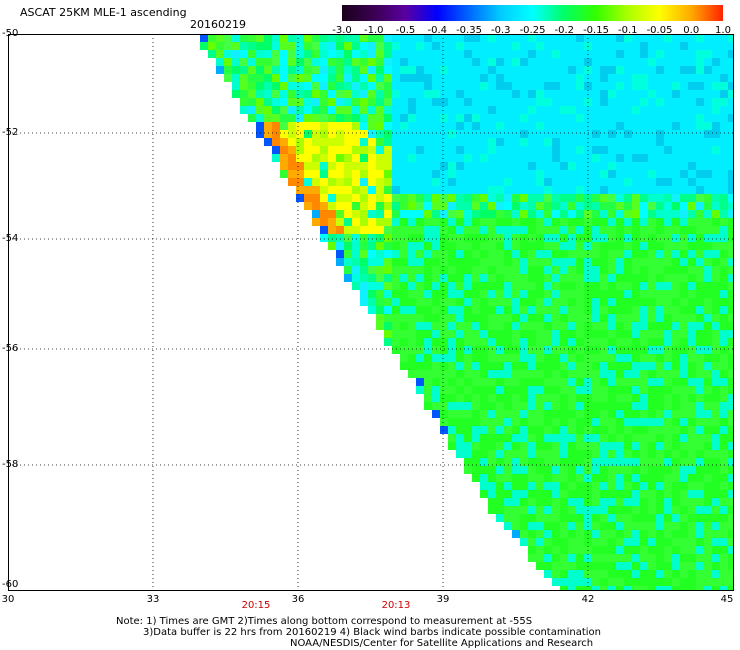  I want to click on colorbar-label: -0.3, so click(500, 30).